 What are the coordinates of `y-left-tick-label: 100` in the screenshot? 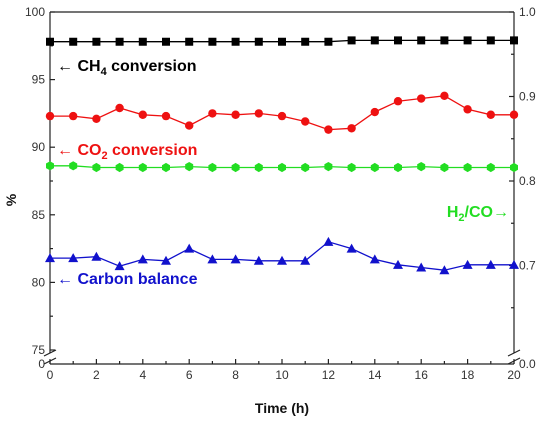 It's located at (35, 12).